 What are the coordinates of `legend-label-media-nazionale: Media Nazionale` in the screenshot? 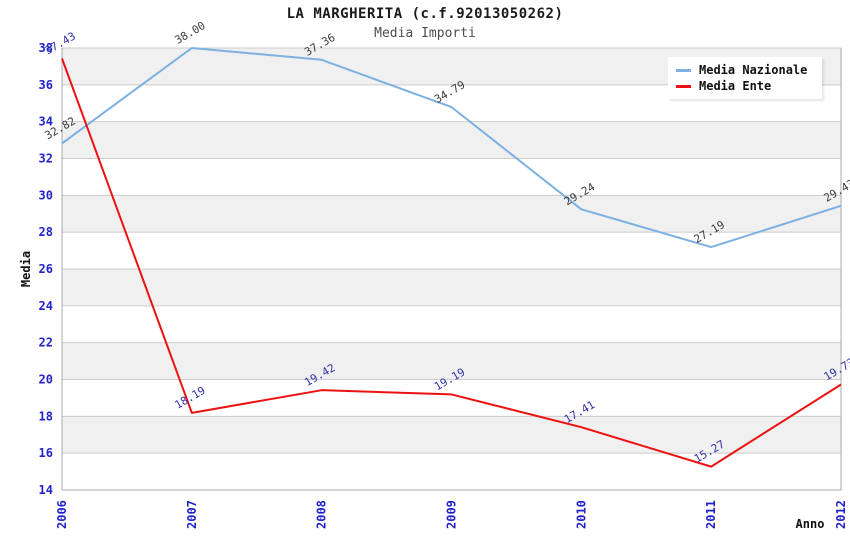 It's located at (753, 70).